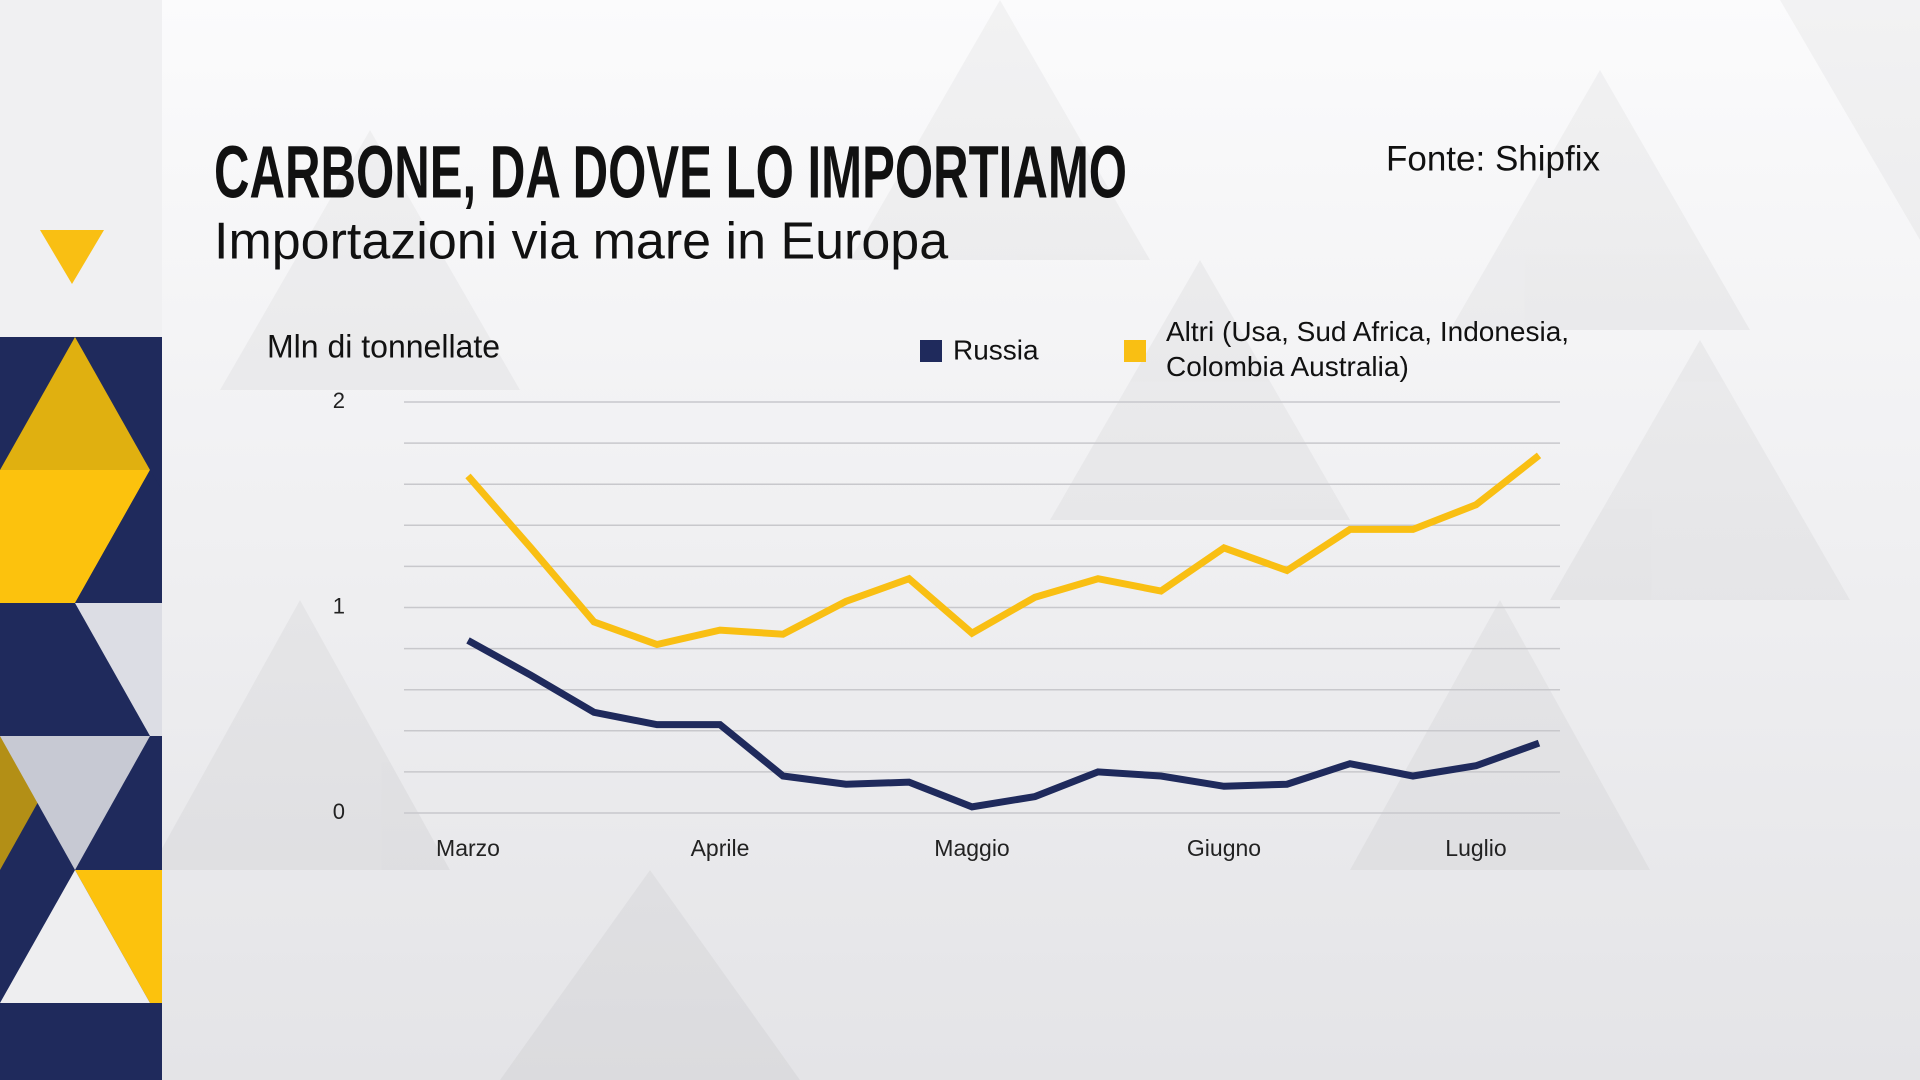  I want to click on y-tick-label: 1, so click(339, 605).